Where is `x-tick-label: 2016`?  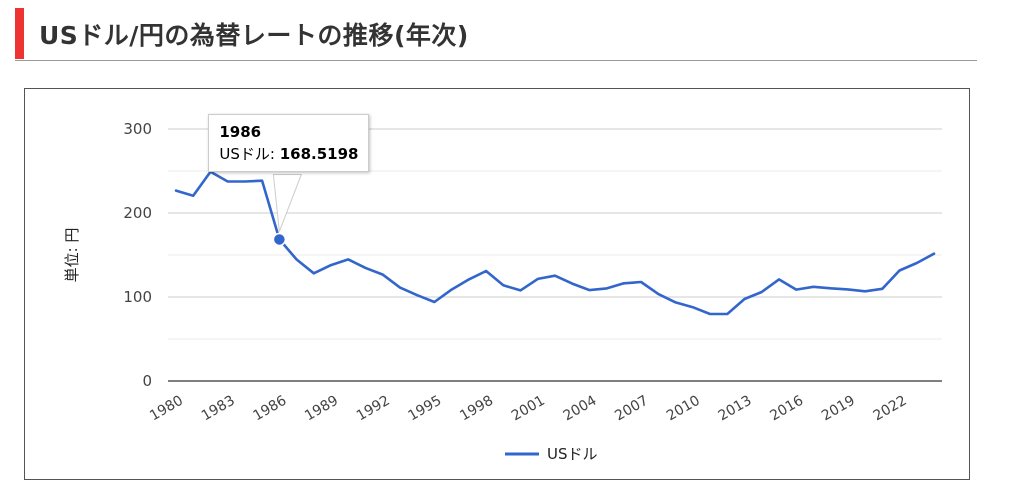
x-tick-label: 2016 is located at coordinates (786, 409).